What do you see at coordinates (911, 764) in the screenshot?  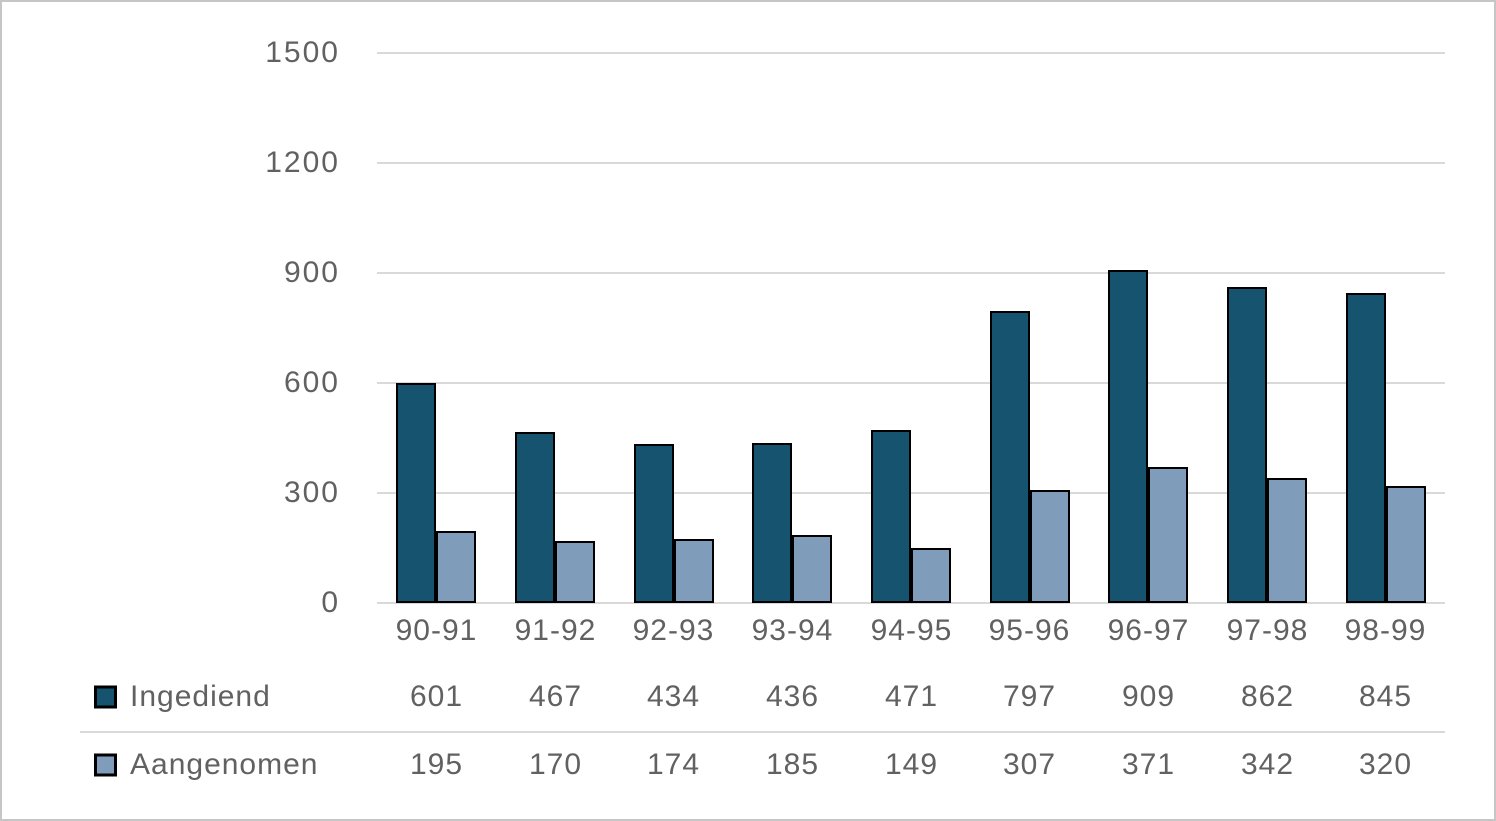 I see `table-value-aangenomen: 149` at bounding box center [911, 764].